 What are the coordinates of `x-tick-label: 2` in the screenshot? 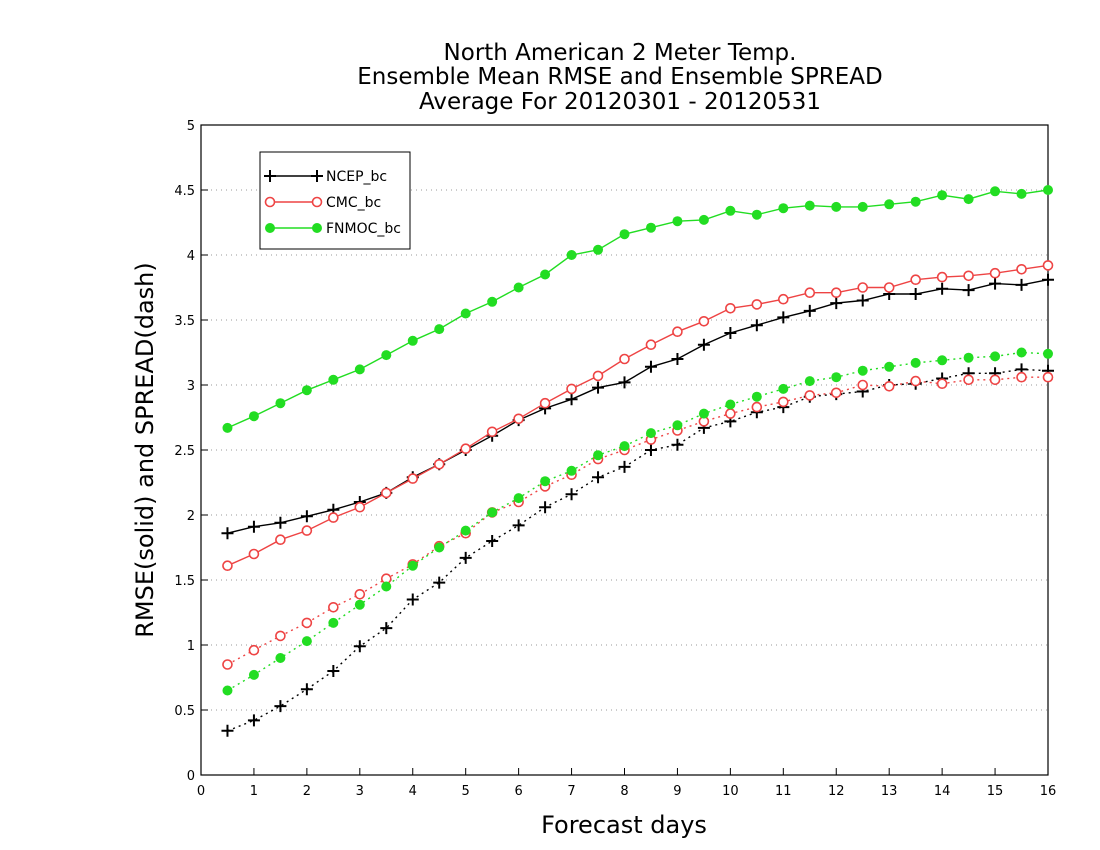 It's located at (307, 791).